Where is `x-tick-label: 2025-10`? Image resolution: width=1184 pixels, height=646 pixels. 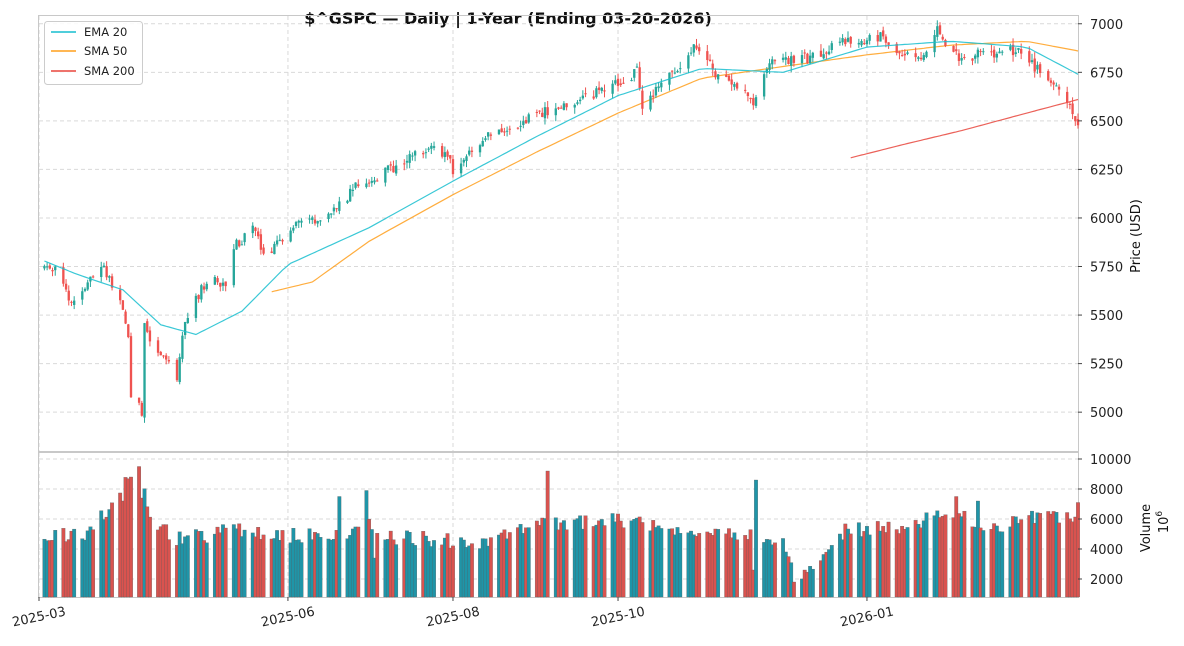 x-tick-label: 2025-10 is located at coordinates (618, 618).